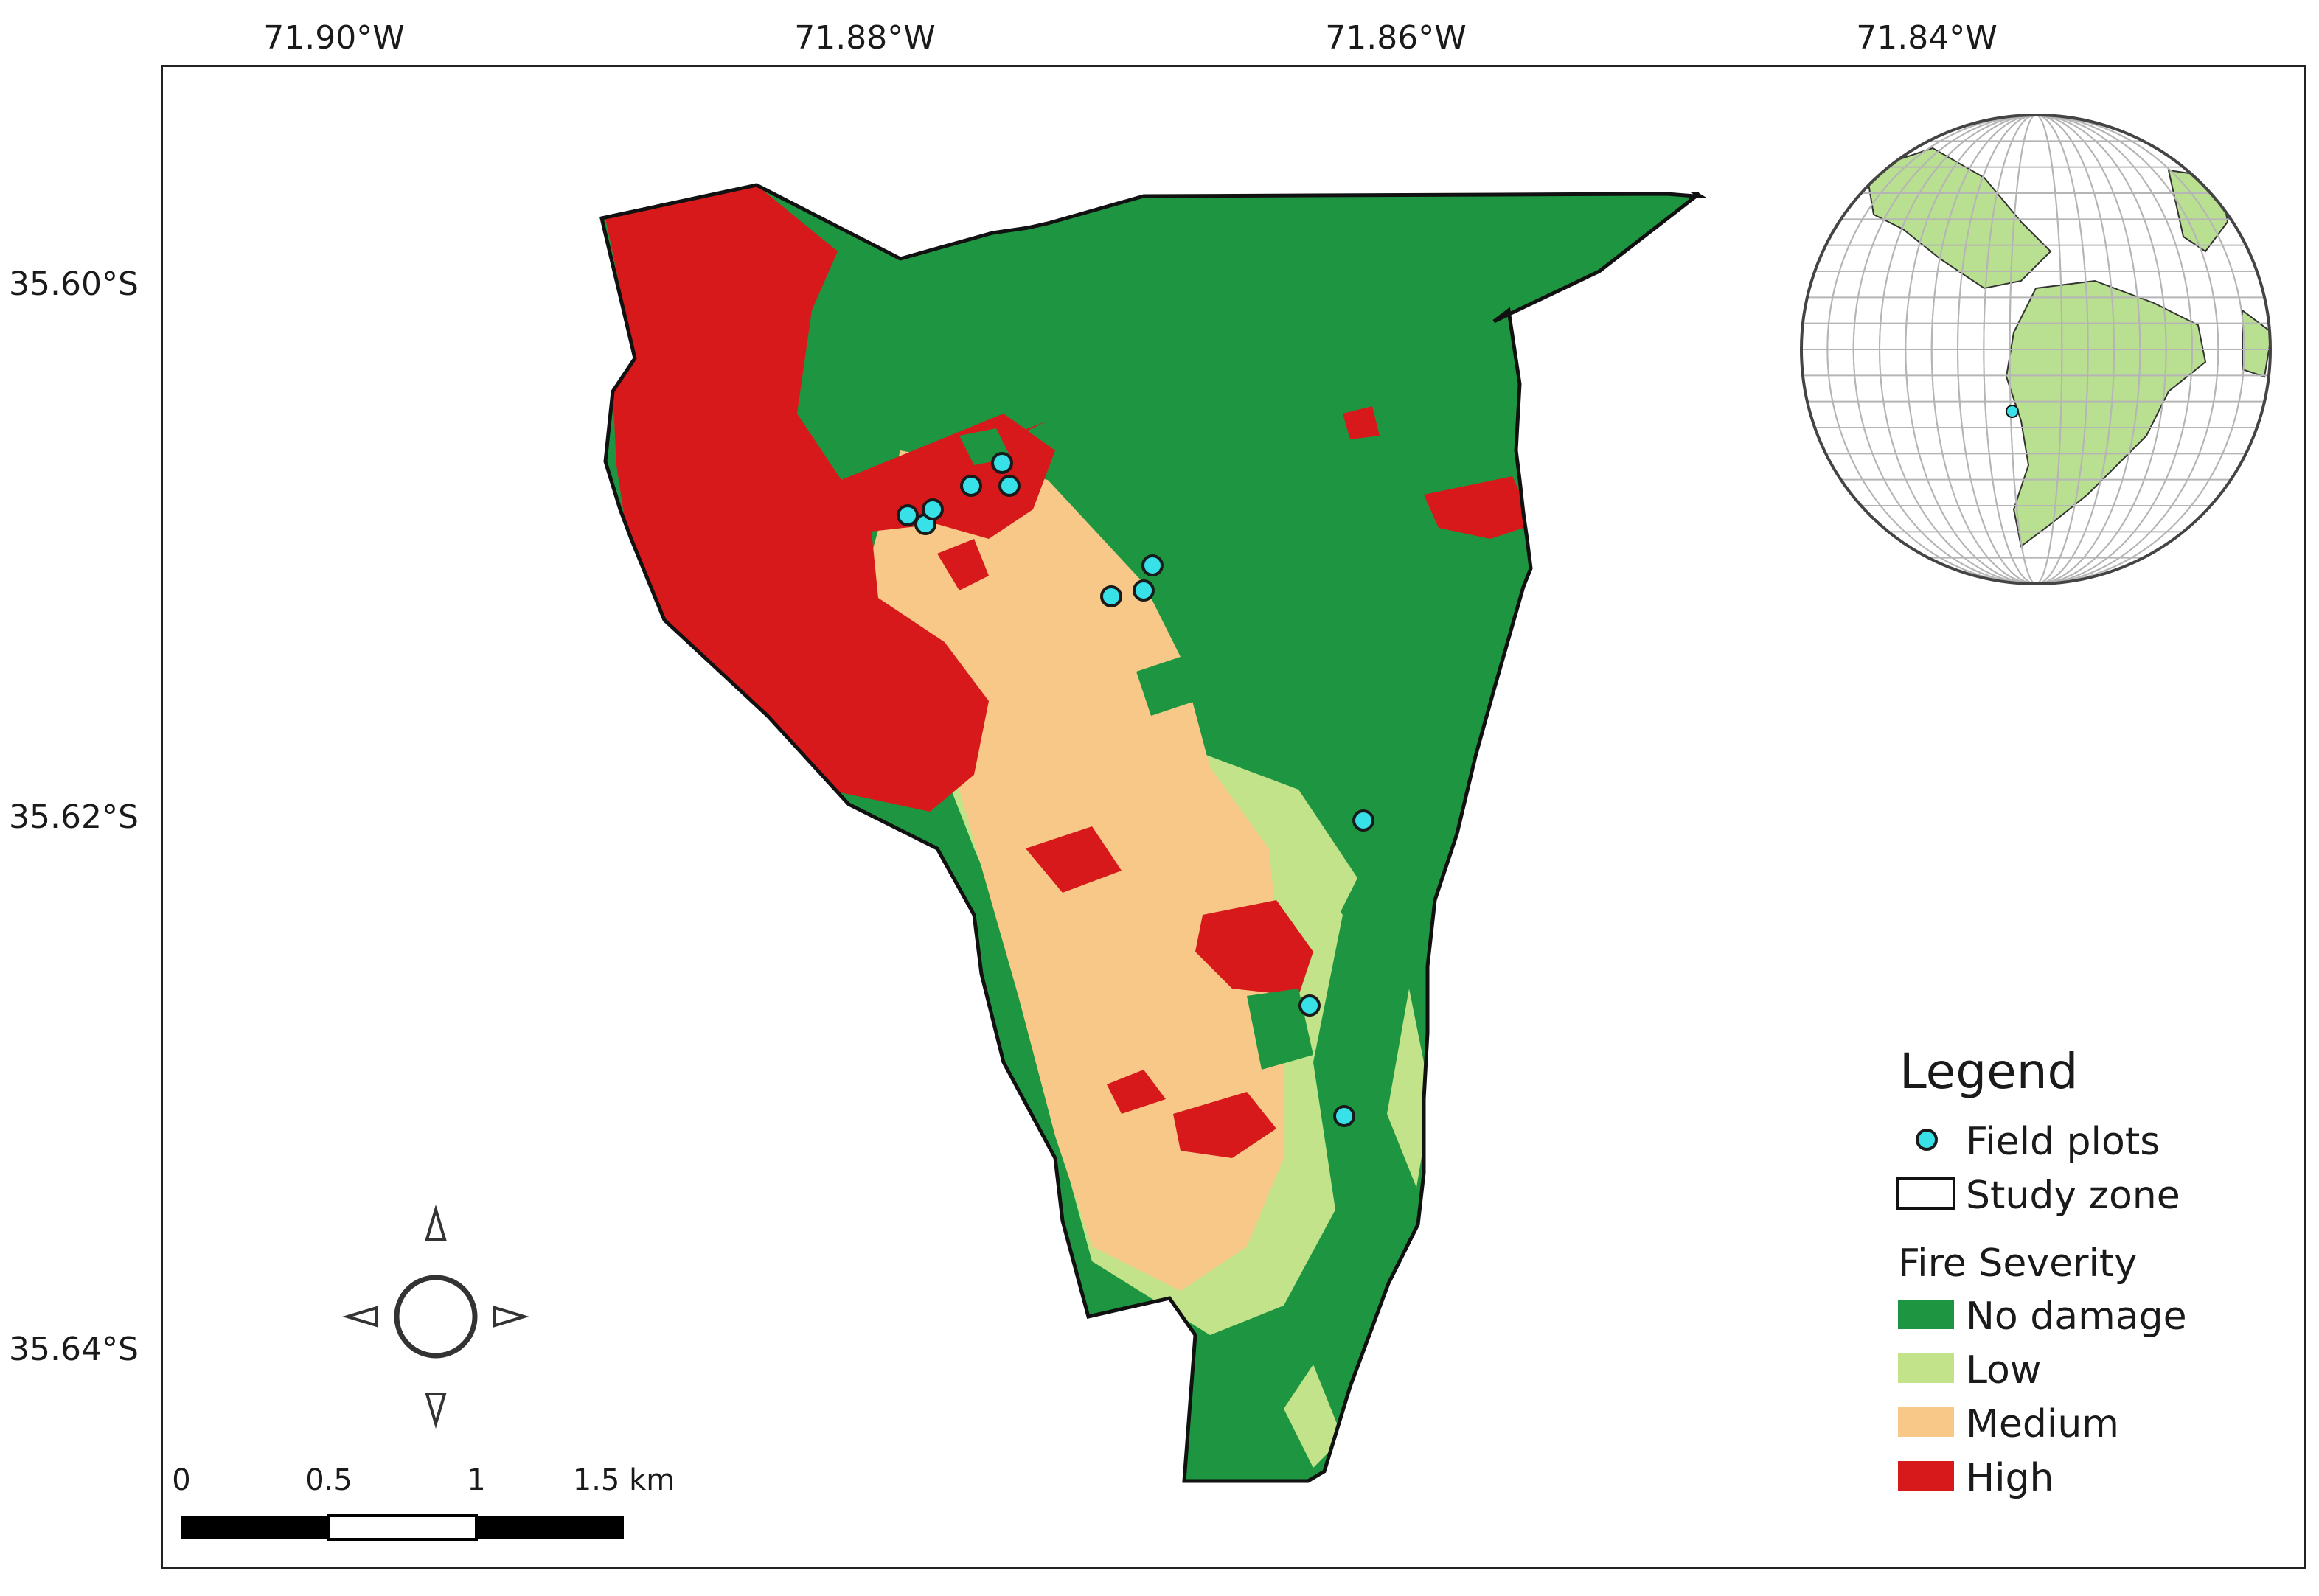  What do you see at coordinates (2076, 1317) in the screenshot?
I see `legend-no-damage: No damage` at bounding box center [2076, 1317].